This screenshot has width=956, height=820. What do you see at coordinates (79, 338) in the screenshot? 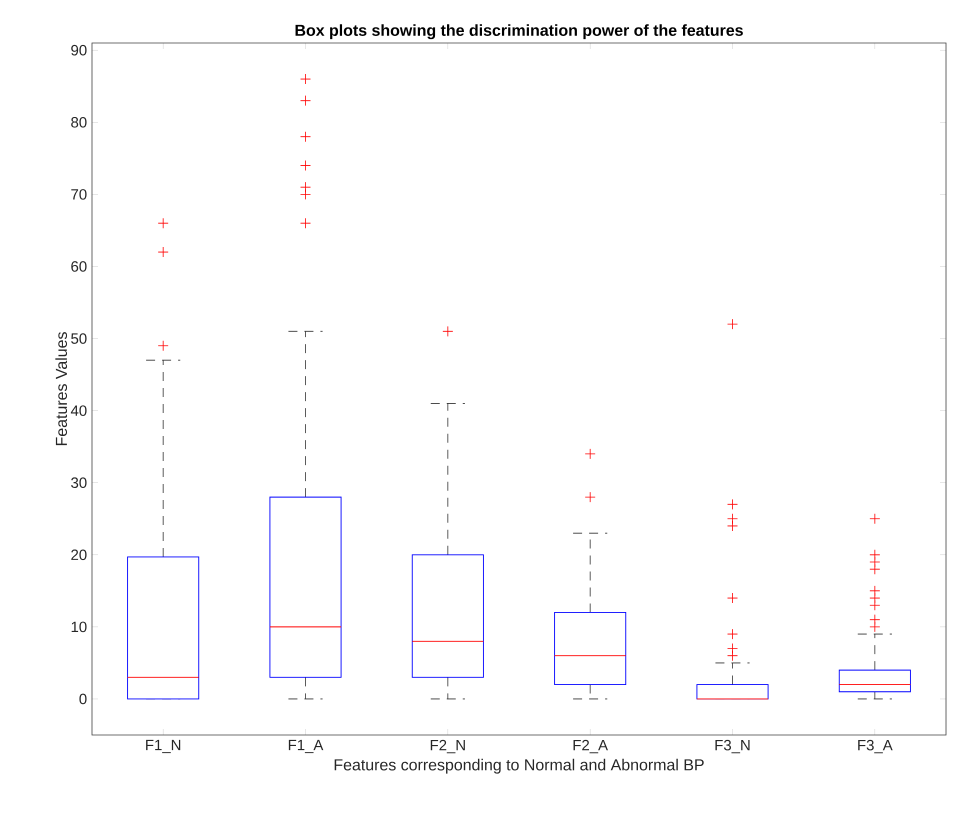
I see `y-tick-label: 50` at bounding box center [79, 338].